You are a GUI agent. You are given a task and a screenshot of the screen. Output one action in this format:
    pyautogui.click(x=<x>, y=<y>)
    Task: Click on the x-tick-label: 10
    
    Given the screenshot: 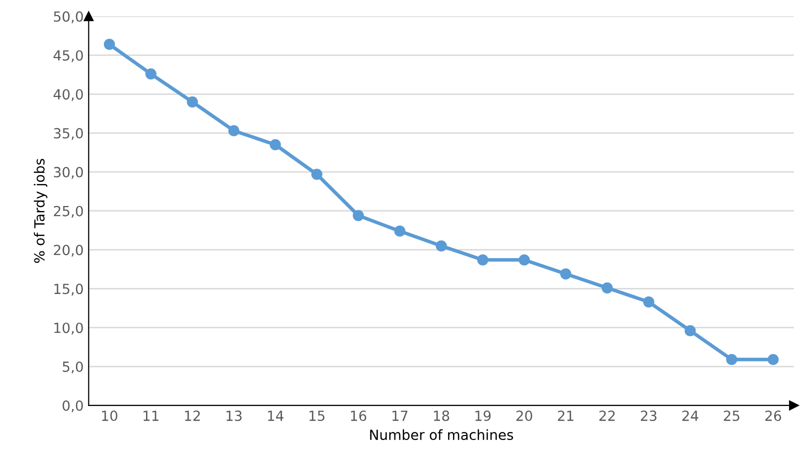 What is the action you would take?
    pyautogui.click(x=110, y=416)
    